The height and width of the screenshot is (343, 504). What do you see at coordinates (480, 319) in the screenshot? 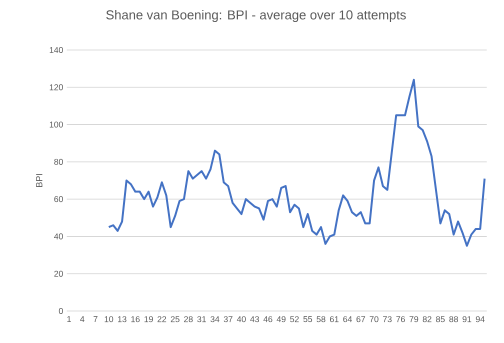
I see `x-tick-label: 94` at bounding box center [480, 319].